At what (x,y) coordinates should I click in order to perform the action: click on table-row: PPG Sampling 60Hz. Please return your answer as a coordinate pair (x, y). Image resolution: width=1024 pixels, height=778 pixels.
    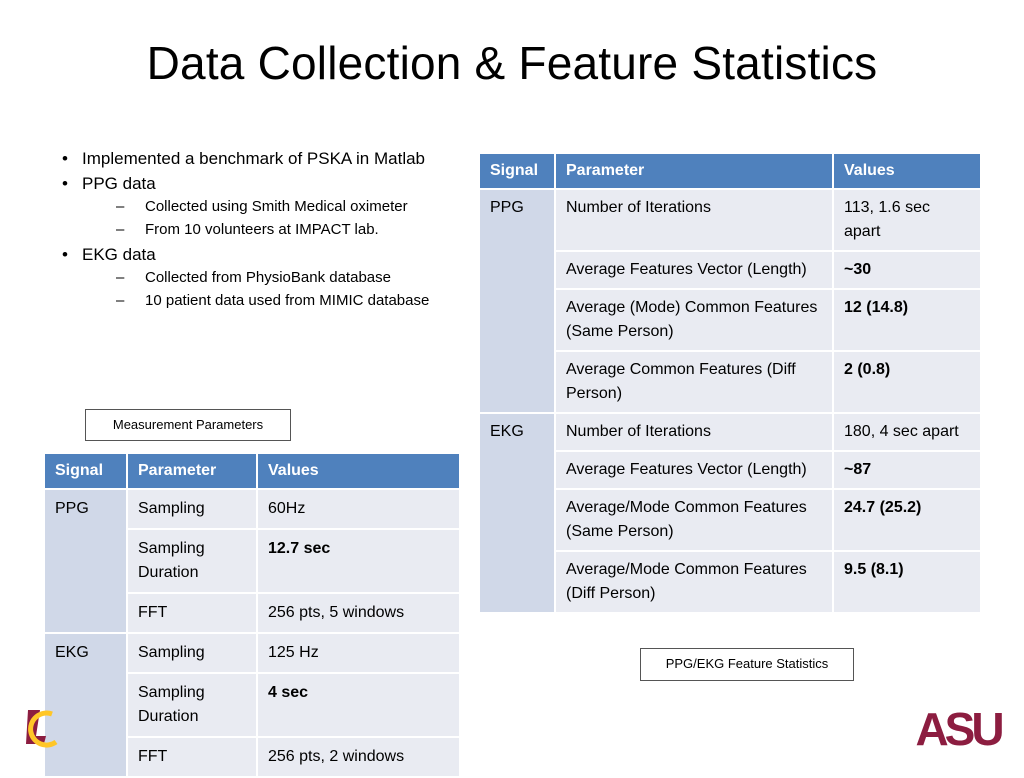
    Looking at the image, I should click on (252, 561).